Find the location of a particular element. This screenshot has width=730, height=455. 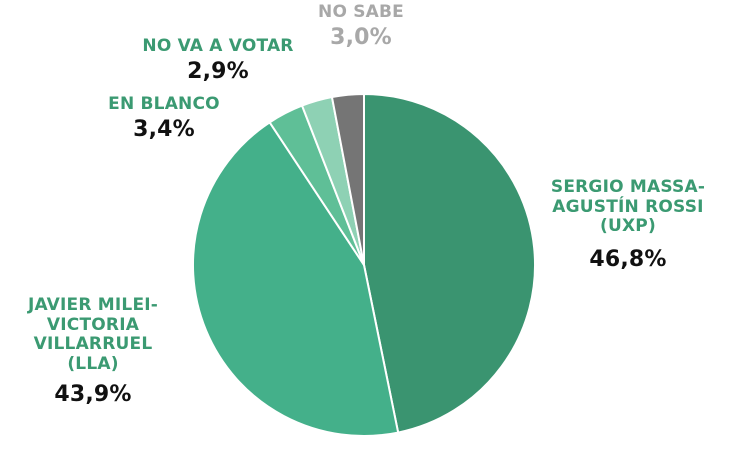

value-nosabe: 3,0% is located at coordinates (361, 37).